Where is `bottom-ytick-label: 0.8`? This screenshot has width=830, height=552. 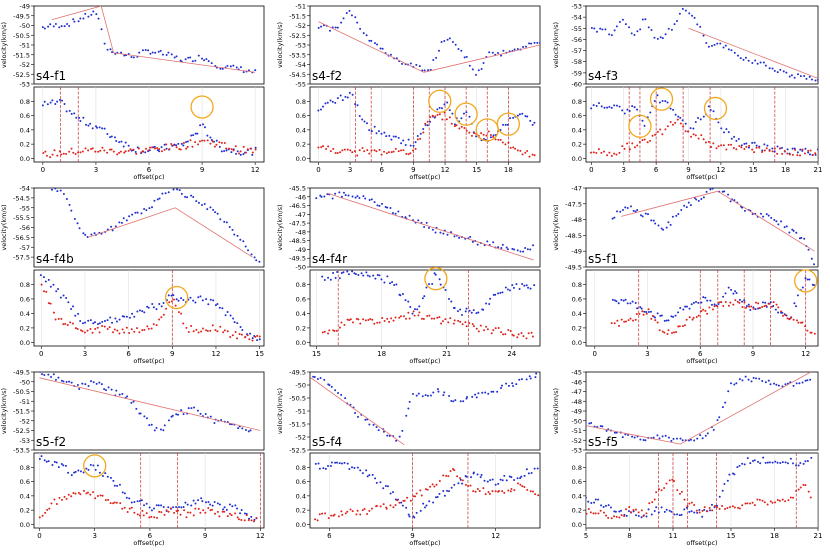 bottom-ytick-label: 0.8 is located at coordinates (577, 285).